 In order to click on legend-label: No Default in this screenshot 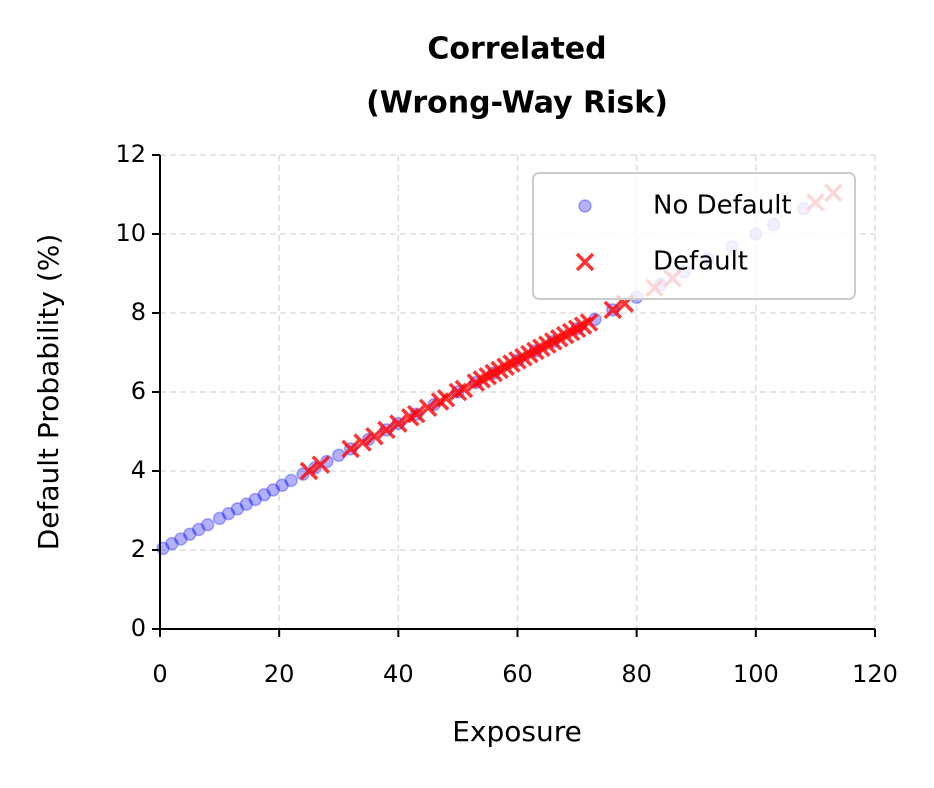, I will do `click(722, 206)`.